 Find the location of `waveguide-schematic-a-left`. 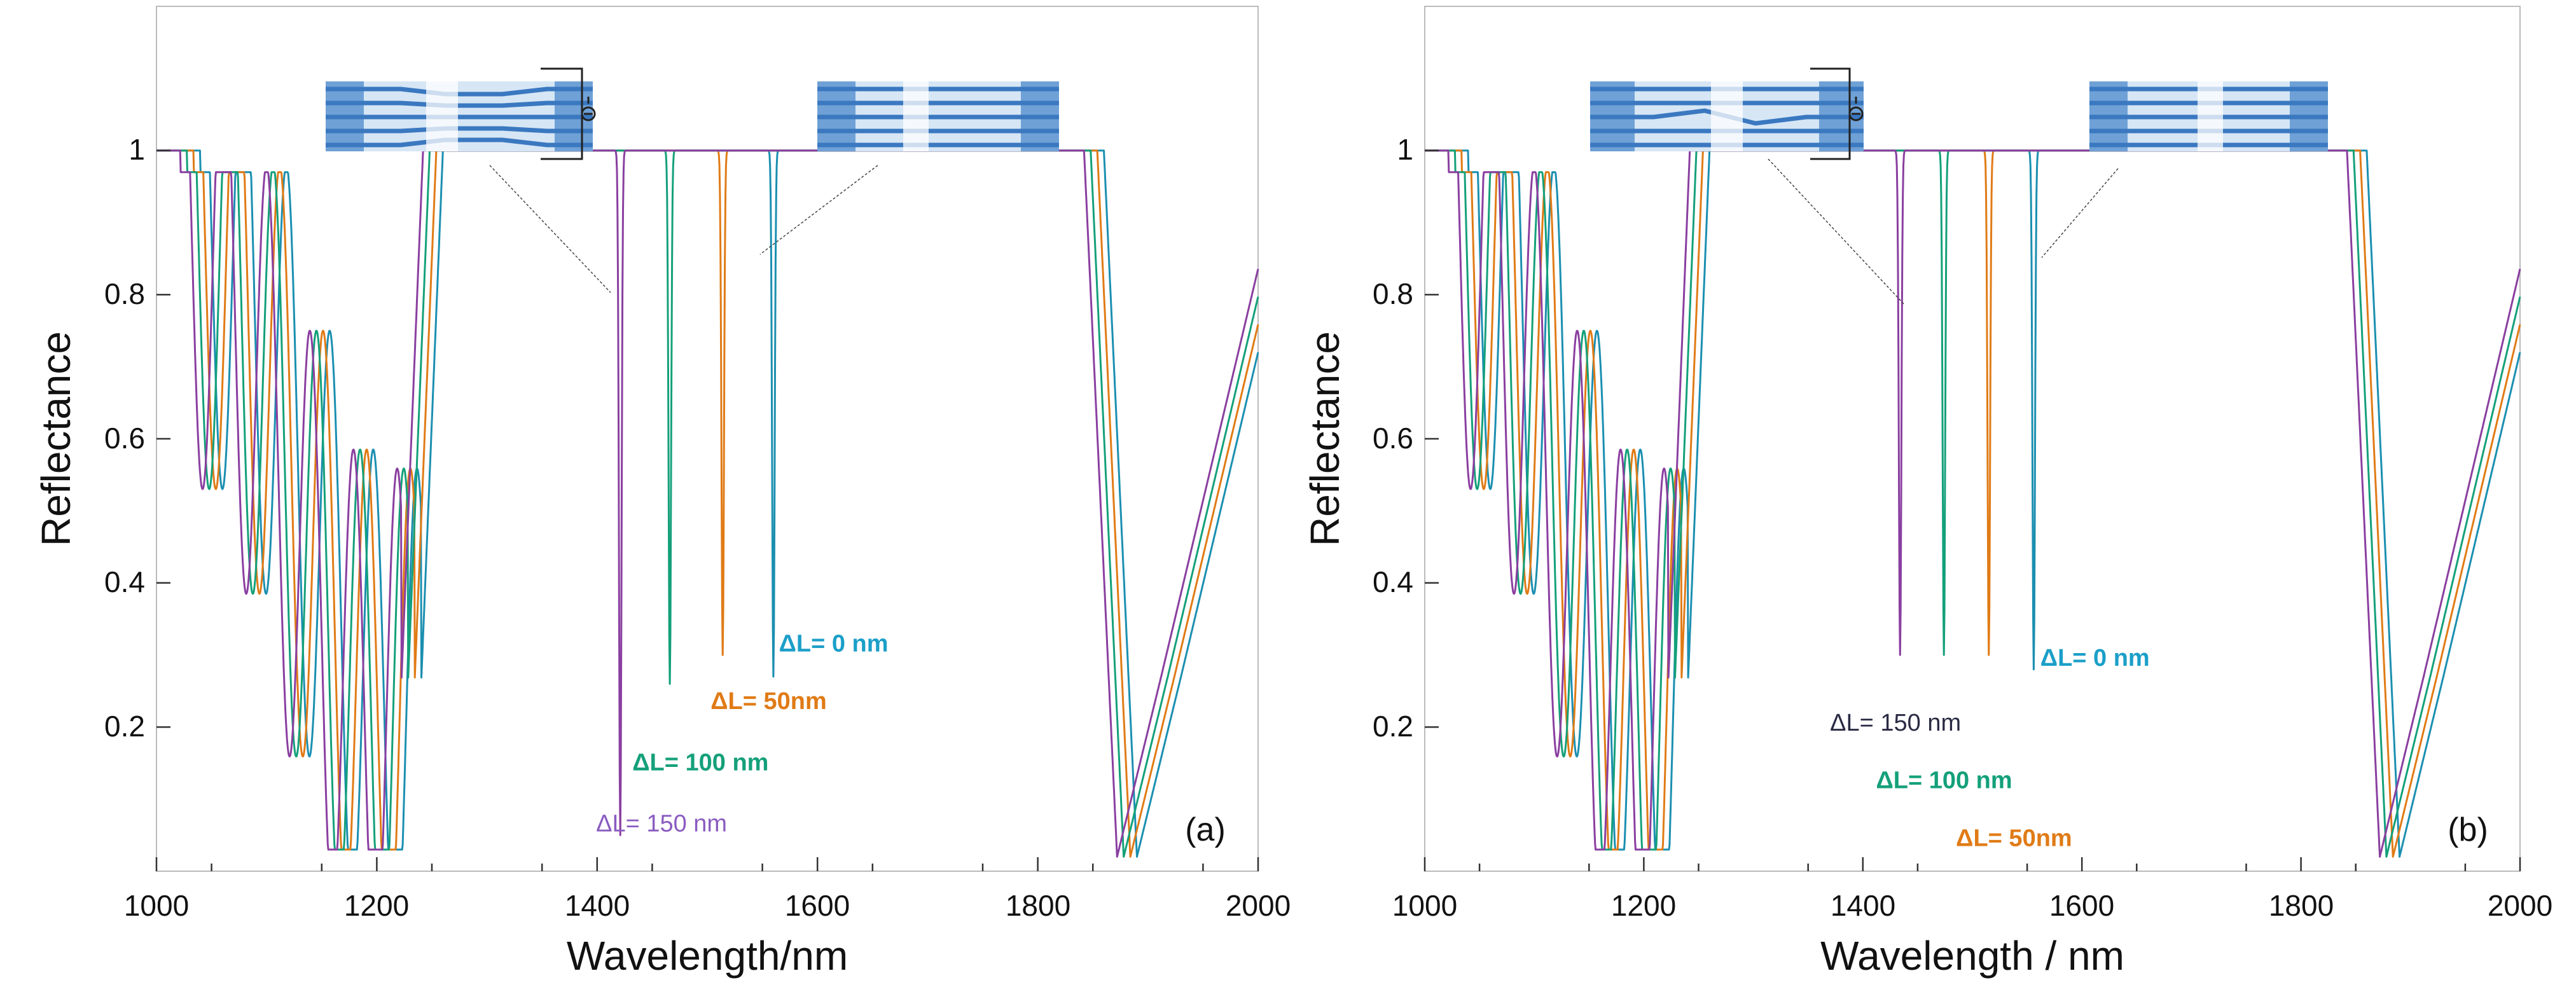

waveguide-schematic-a-left is located at coordinates (461, 113).